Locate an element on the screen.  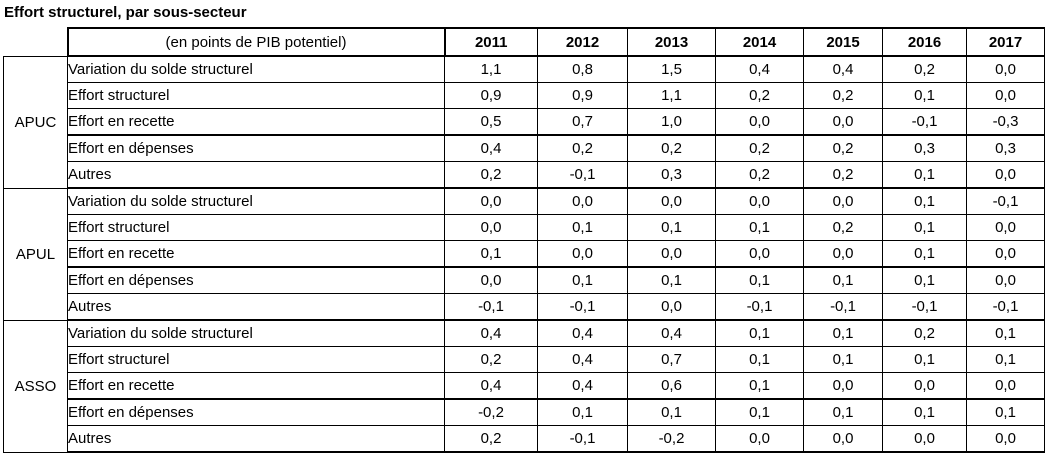
year-header-2011: 2011 is located at coordinates (491, 42).